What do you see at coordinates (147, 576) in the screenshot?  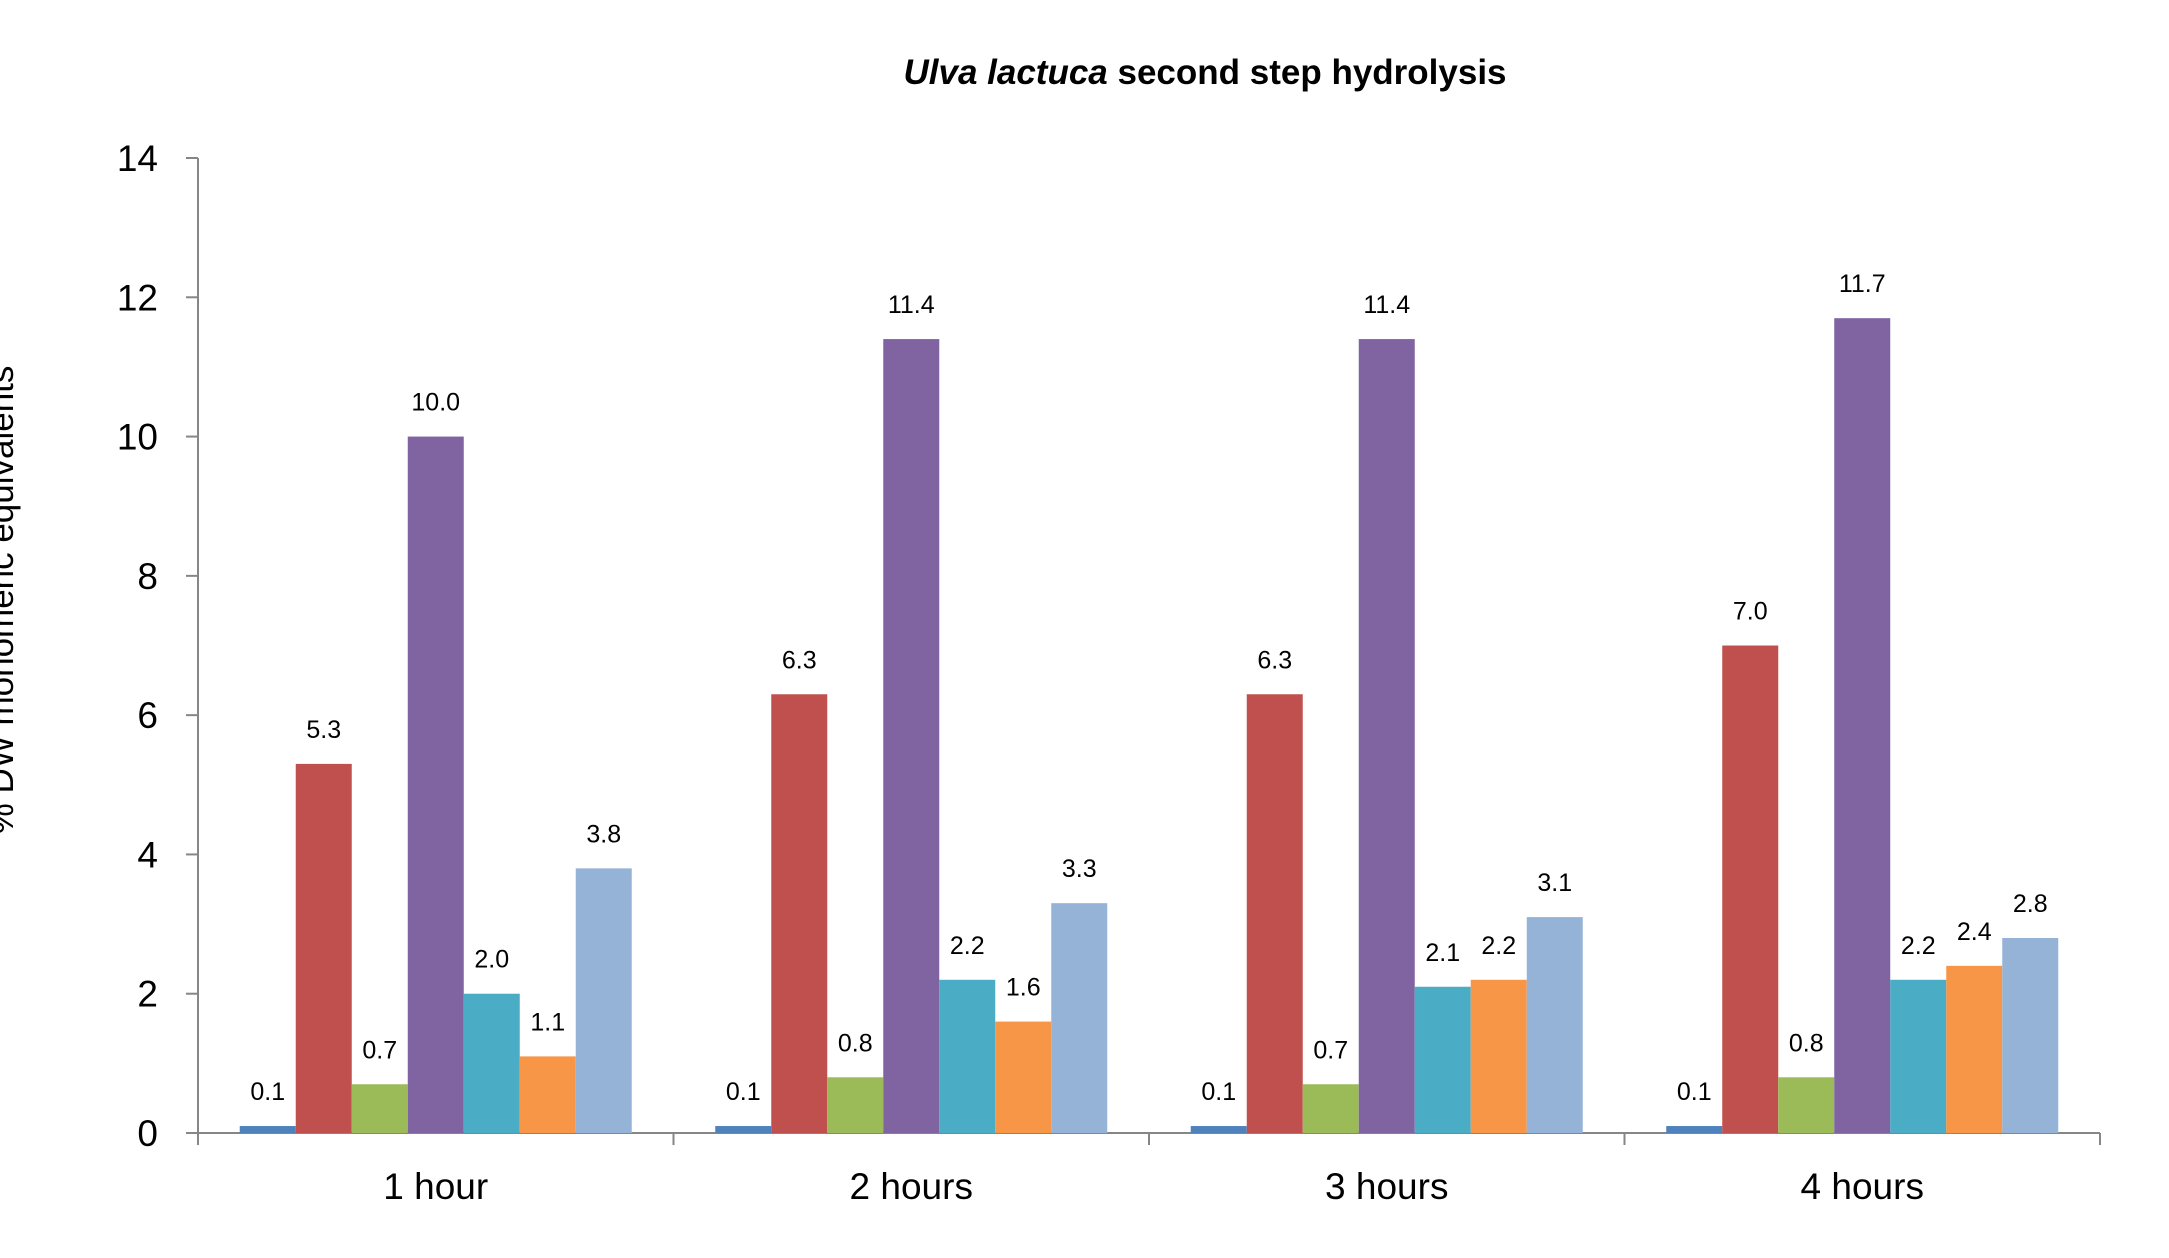 I see `y-tick-label: 8` at bounding box center [147, 576].